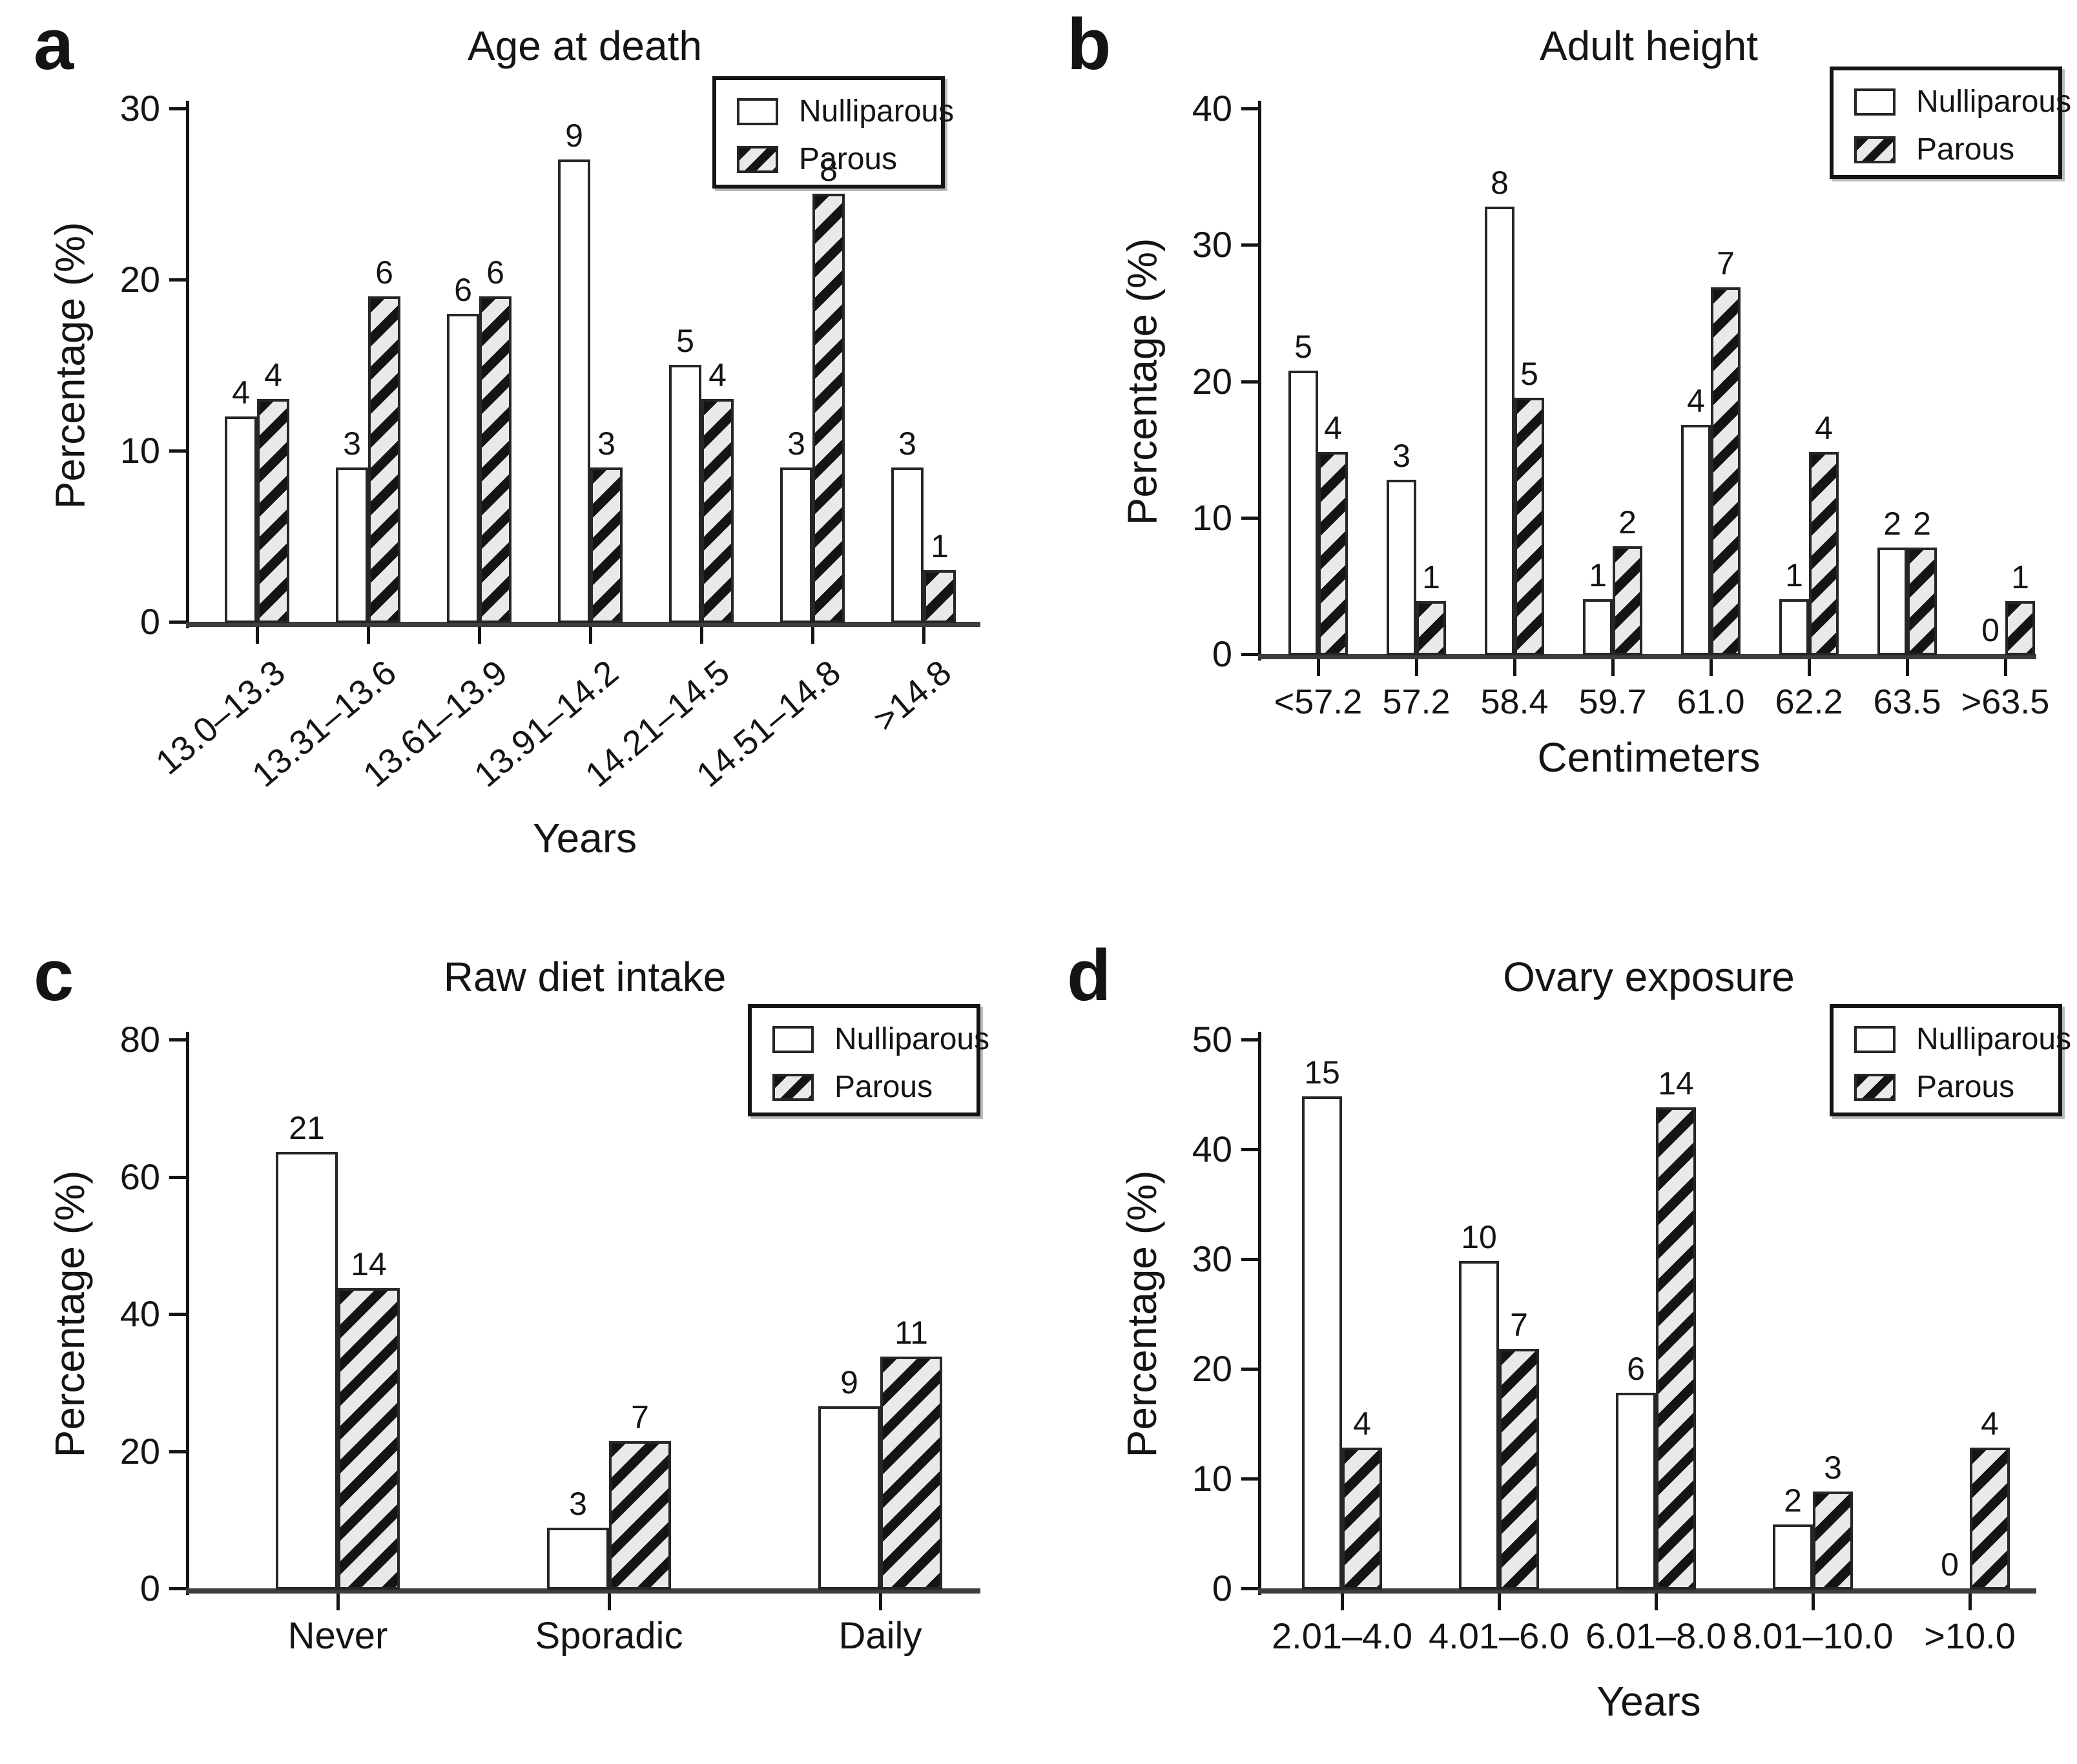 The height and width of the screenshot is (1764, 2077). What do you see at coordinates (880, 1636) in the screenshot?
I see `x-tick-label: Daily` at bounding box center [880, 1636].